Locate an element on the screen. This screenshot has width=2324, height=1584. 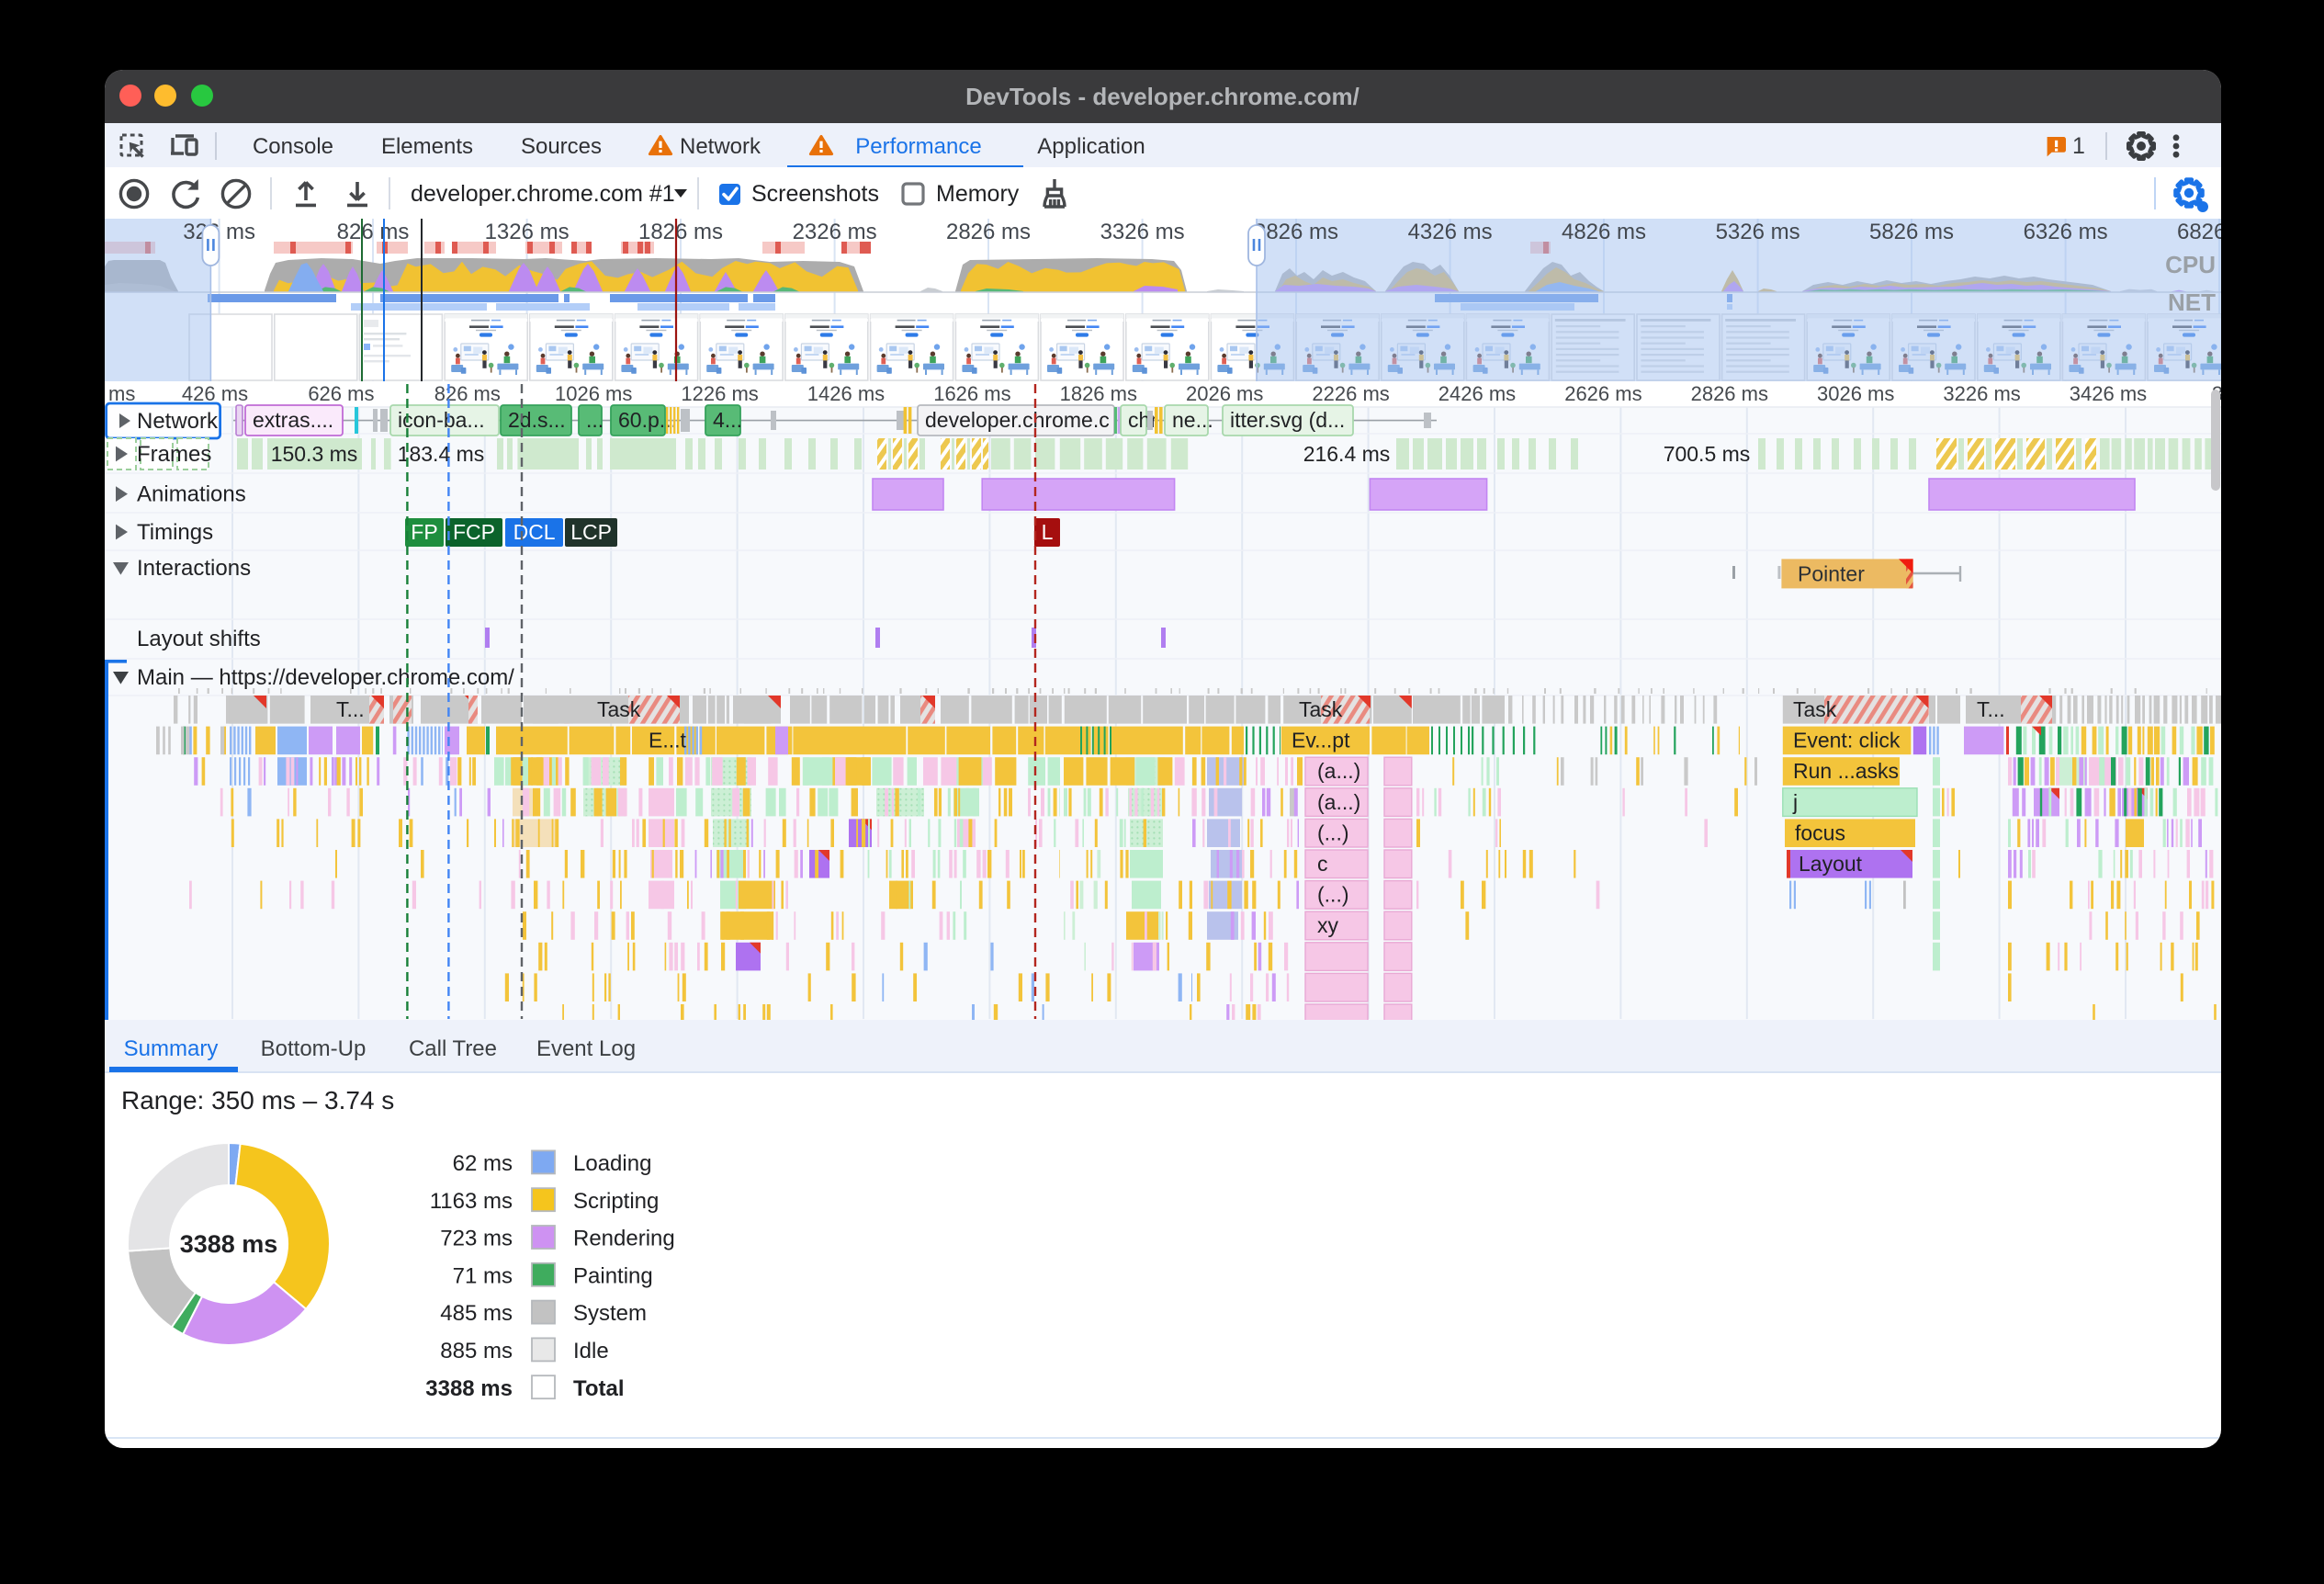
svg-text: focus is located at coordinates (1819, 832).